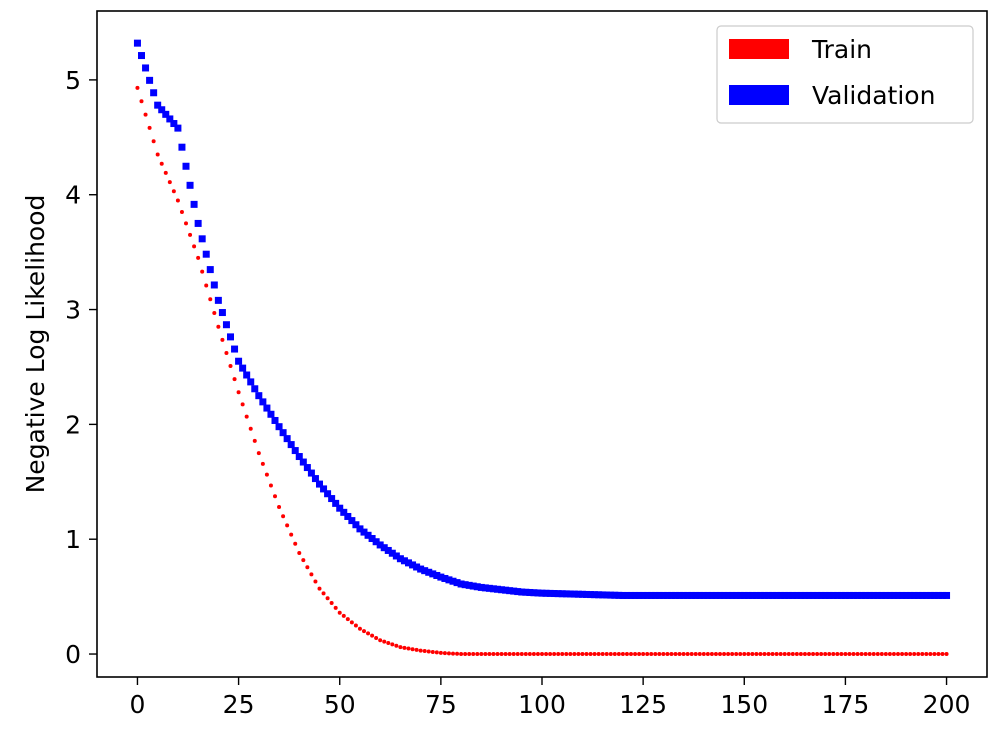 The width and height of the screenshot is (1001, 732). I want to click on legend-swatch-validation, so click(759, 95).